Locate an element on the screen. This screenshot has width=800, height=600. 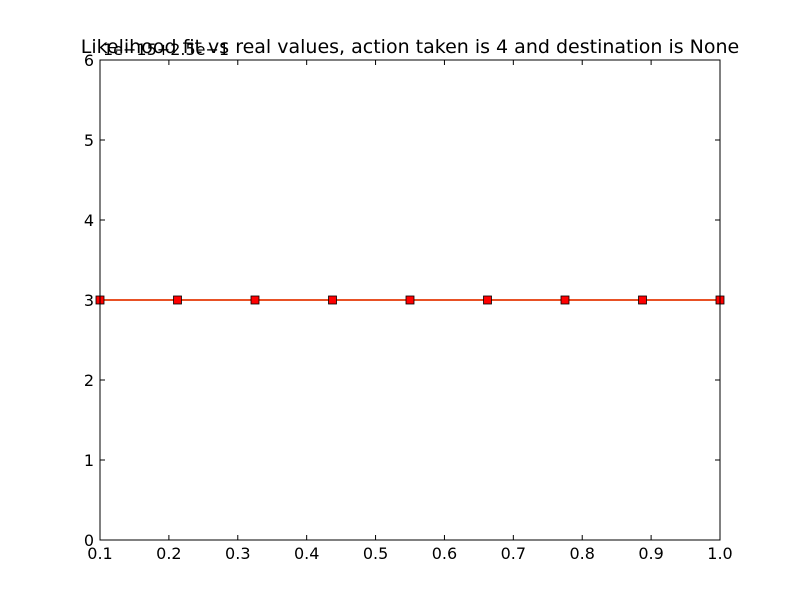
x-tick-label: 0.8 is located at coordinates (581, 553).